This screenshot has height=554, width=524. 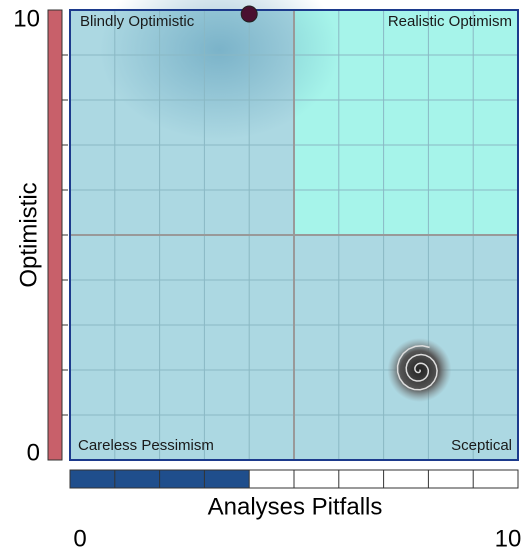 I want to click on y-axis-label: Optimistic, so click(x=28, y=234).